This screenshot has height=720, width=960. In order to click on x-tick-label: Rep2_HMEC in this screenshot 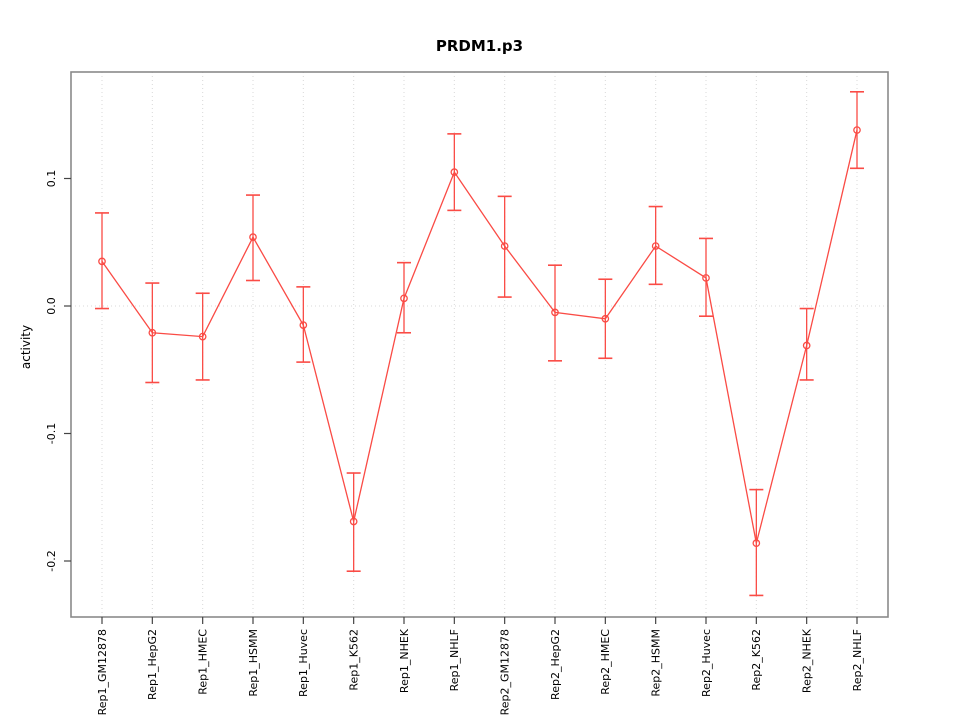, I will do `click(605, 662)`.